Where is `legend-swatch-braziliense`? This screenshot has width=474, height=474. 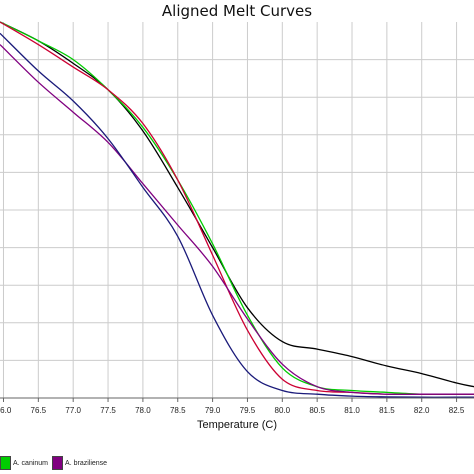
legend-swatch-braziliense is located at coordinates (58, 463).